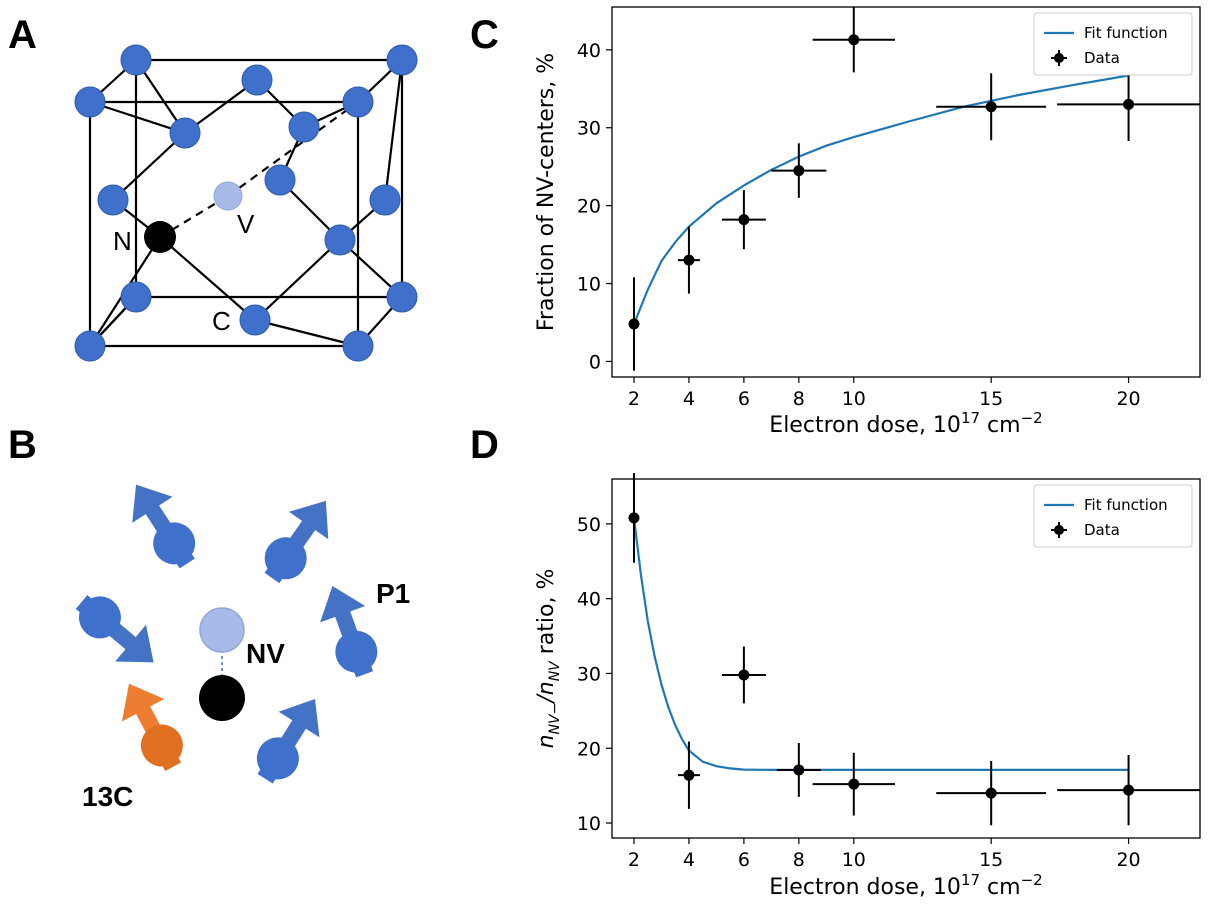 This screenshot has width=1214, height=909. What do you see at coordinates (22, 445) in the screenshot?
I see `panel-letter-b: B` at bounding box center [22, 445].